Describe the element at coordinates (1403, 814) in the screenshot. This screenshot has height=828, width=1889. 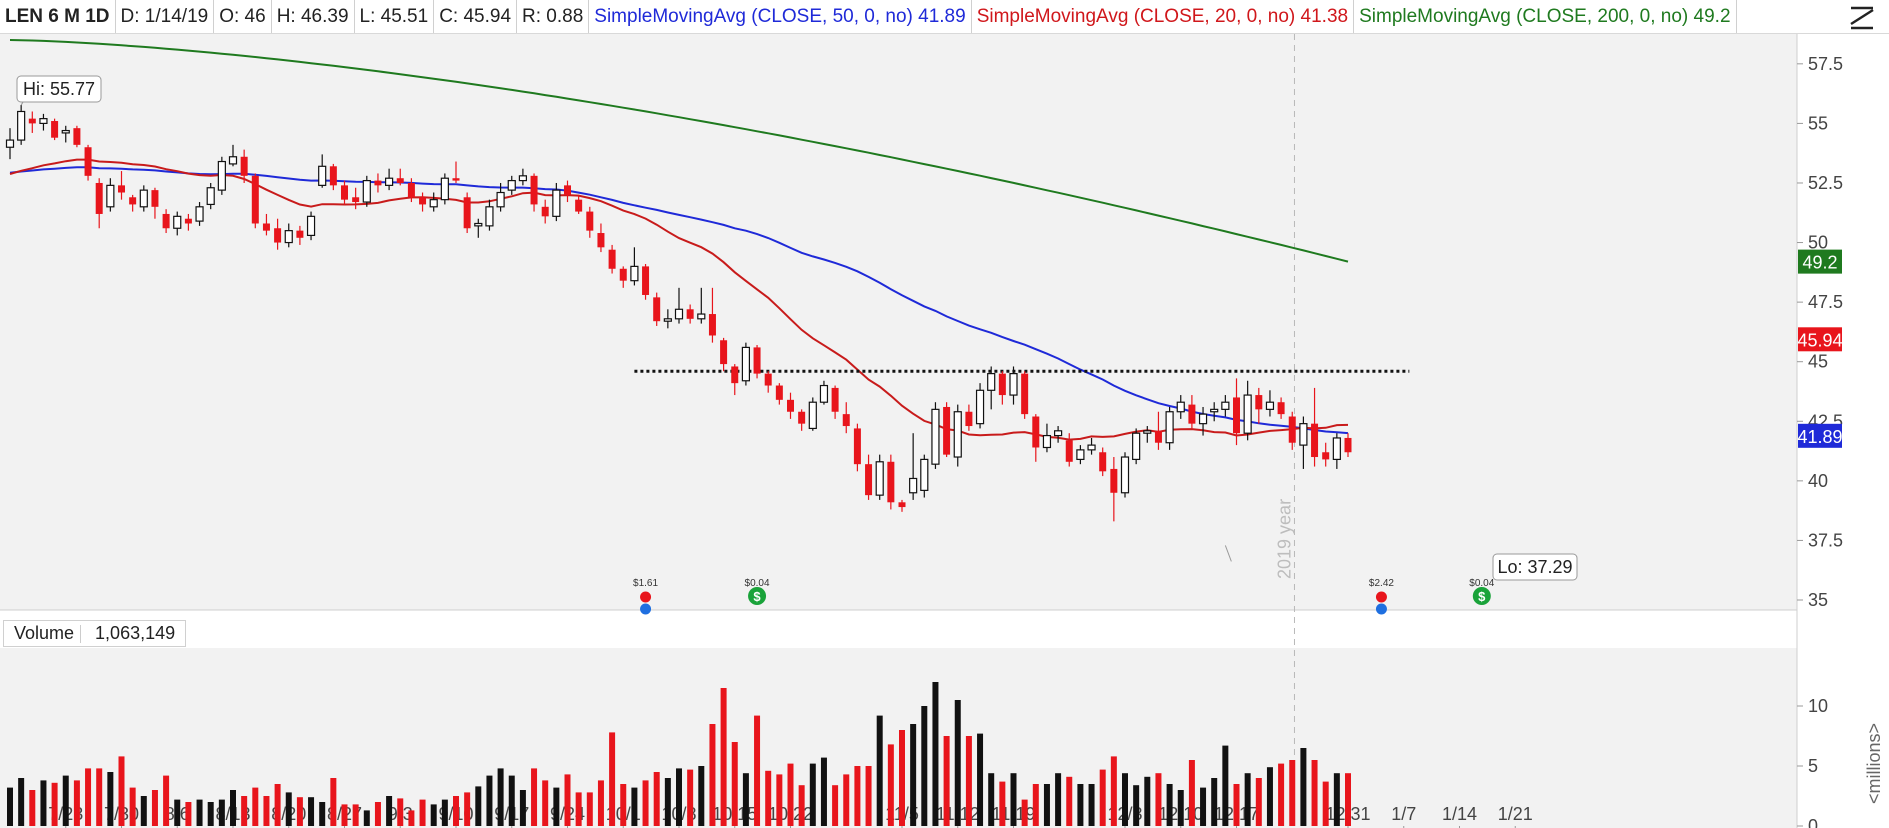
I see `x-tick-label: 1/7` at that location.